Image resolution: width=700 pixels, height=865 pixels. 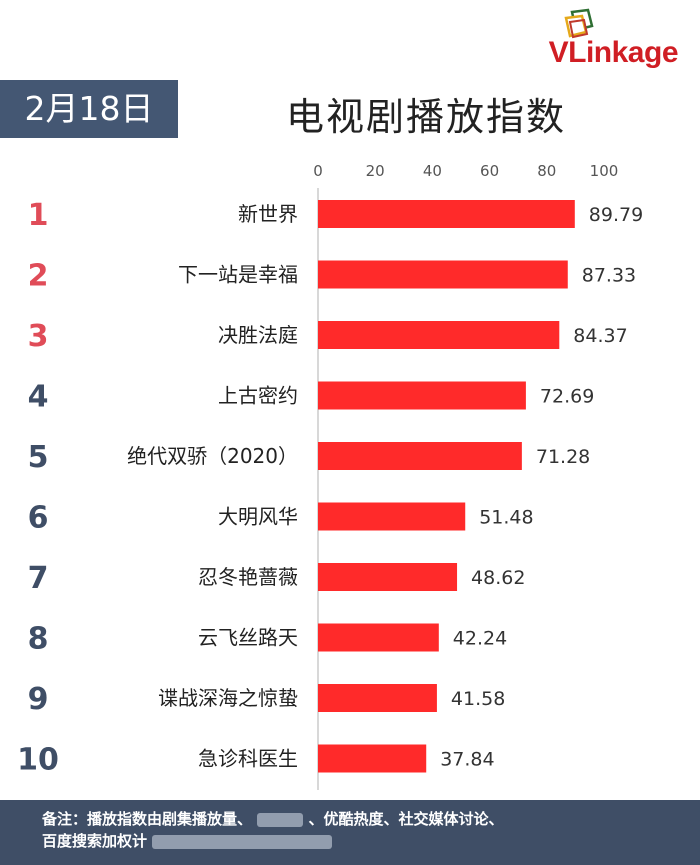 What do you see at coordinates (38, 639) in the screenshot?
I see `rank-number: 8` at bounding box center [38, 639].